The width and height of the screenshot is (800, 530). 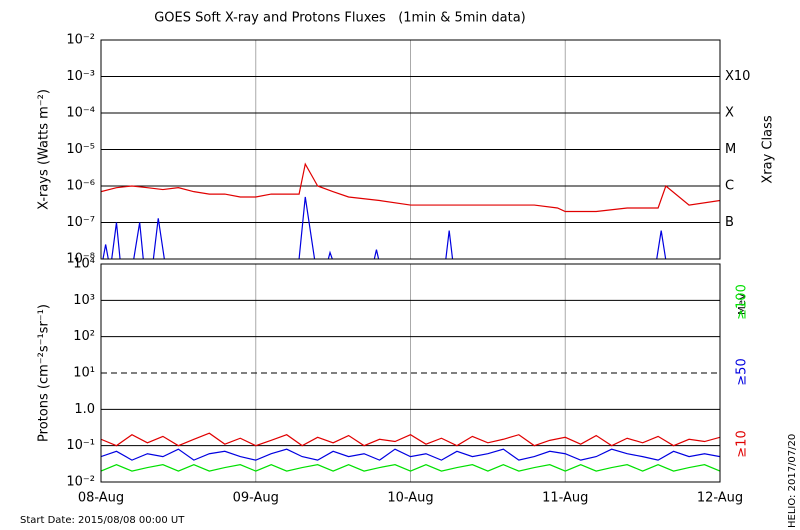 I want to click on y-tick-label: 10¹, so click(x=84, y=373).